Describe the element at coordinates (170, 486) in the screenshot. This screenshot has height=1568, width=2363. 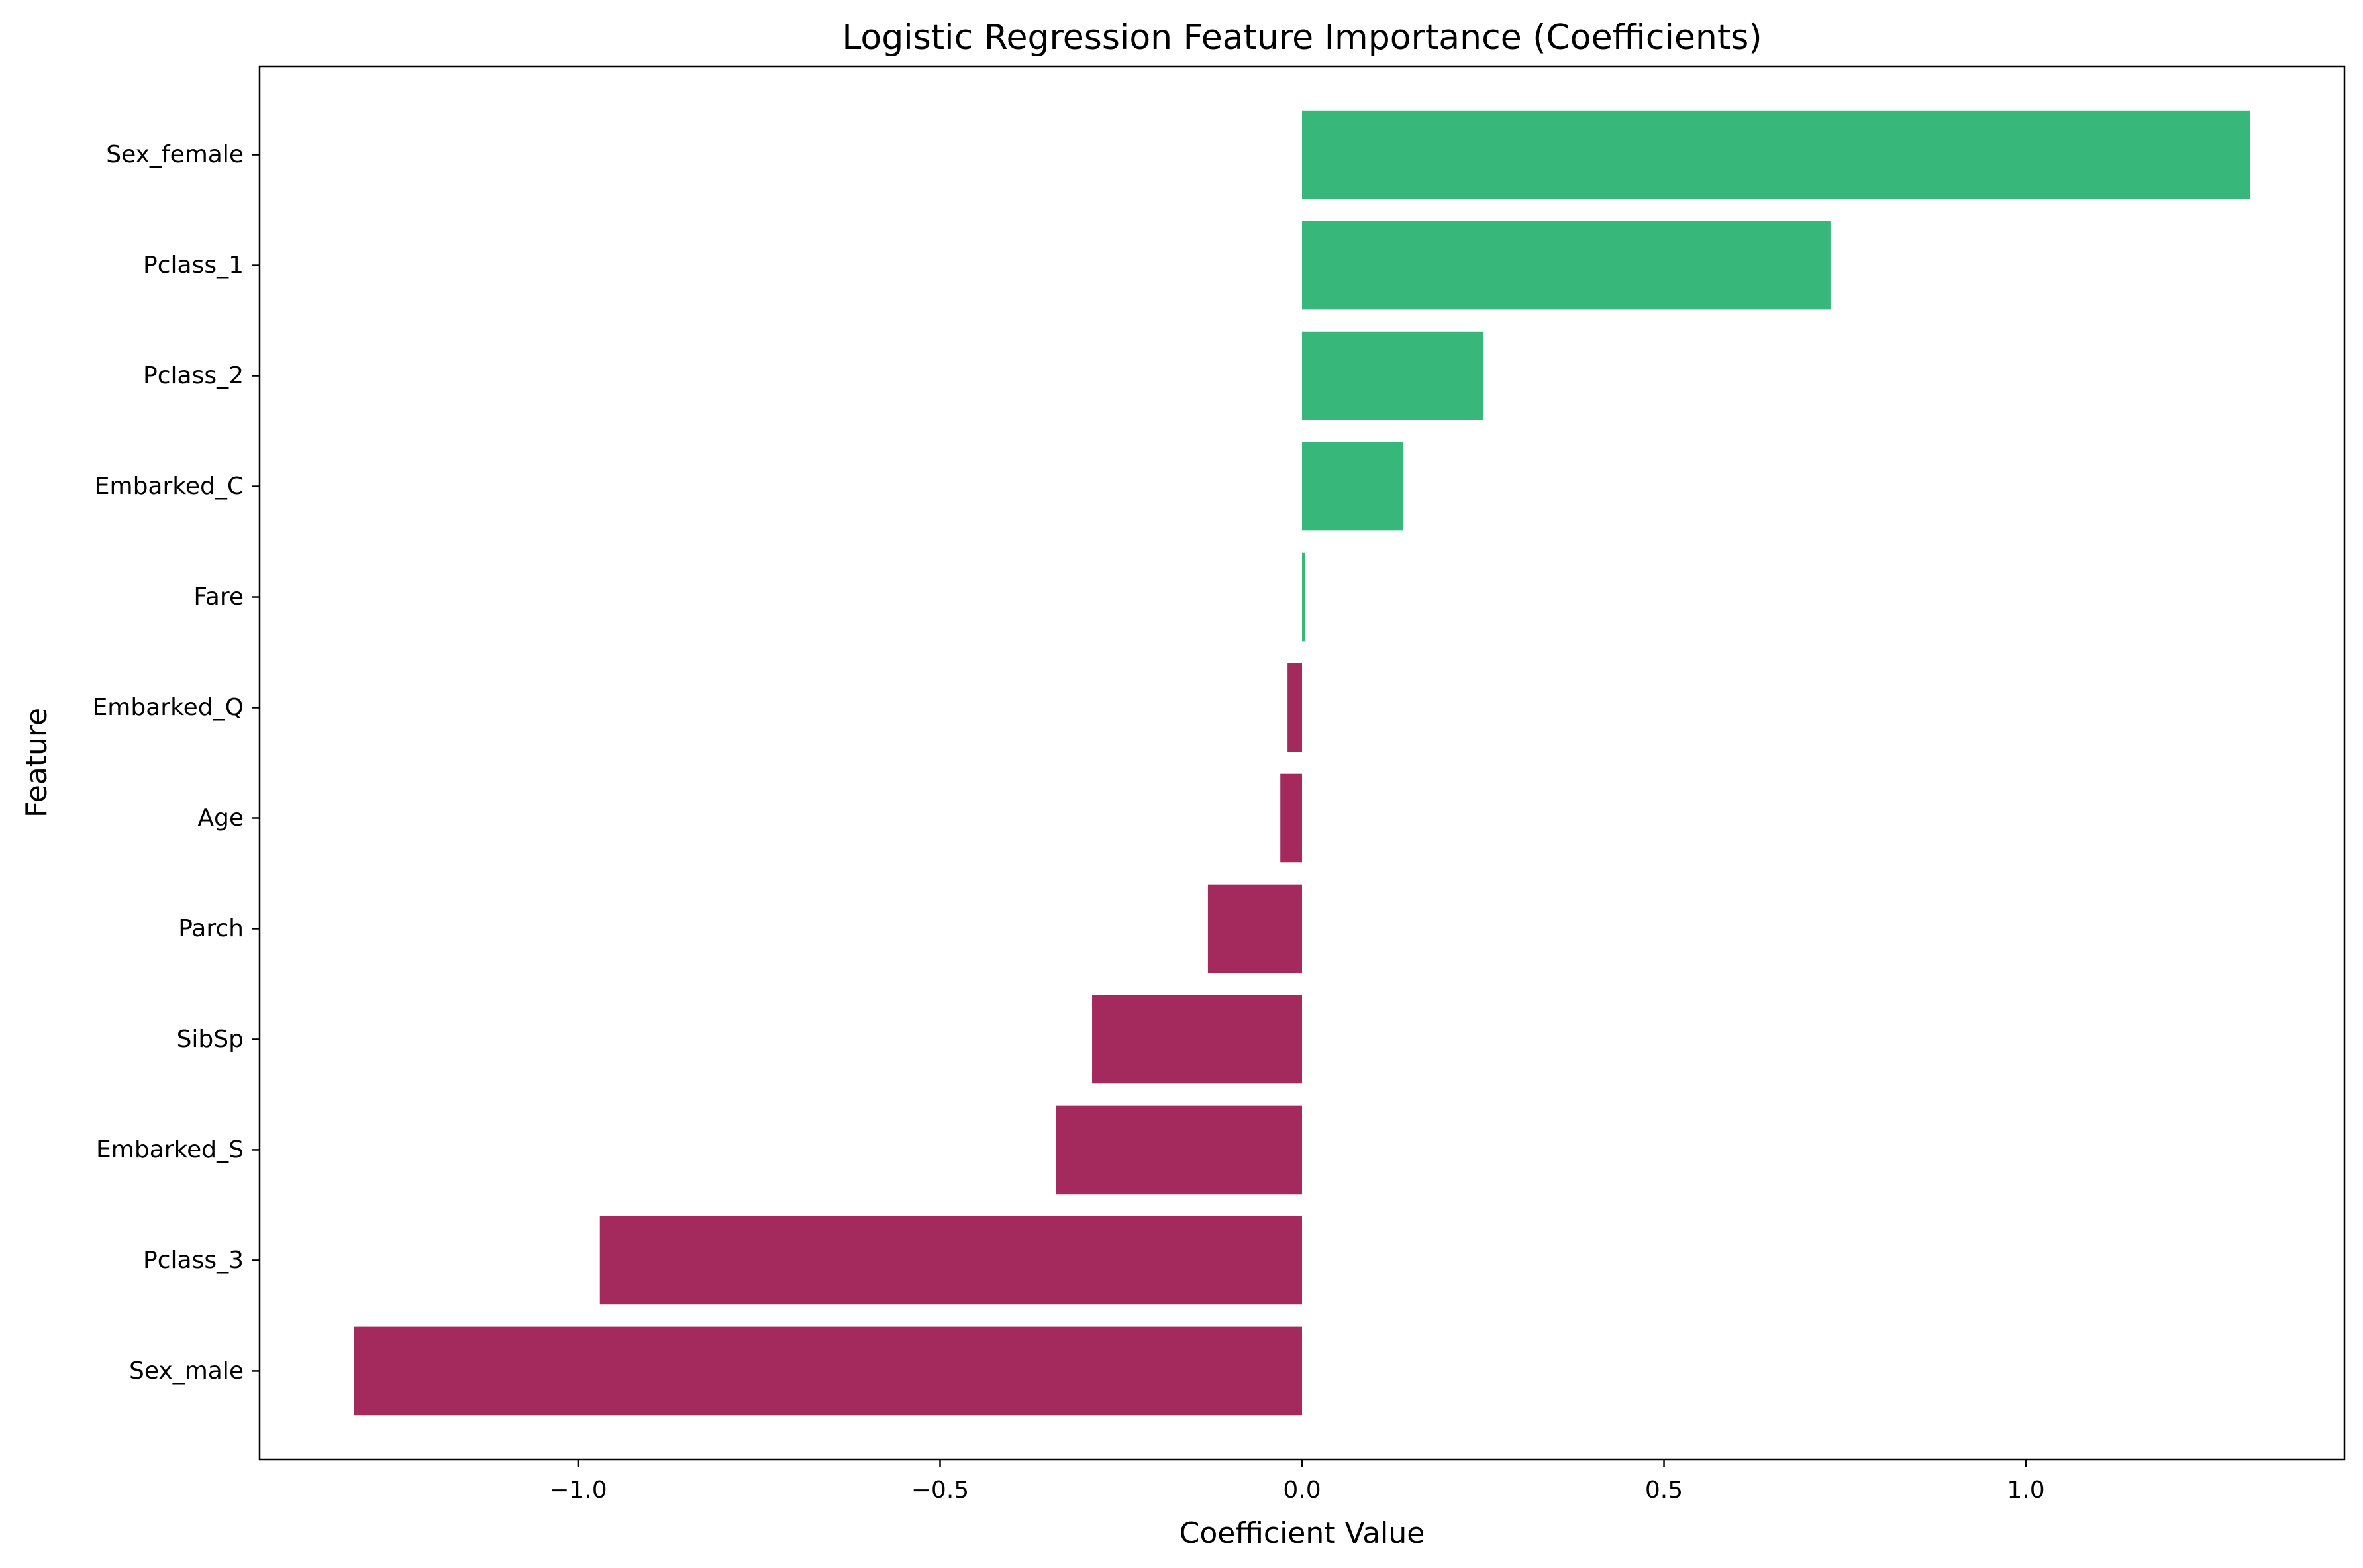
I see `y-tick-label: Embarked_C` at that location.